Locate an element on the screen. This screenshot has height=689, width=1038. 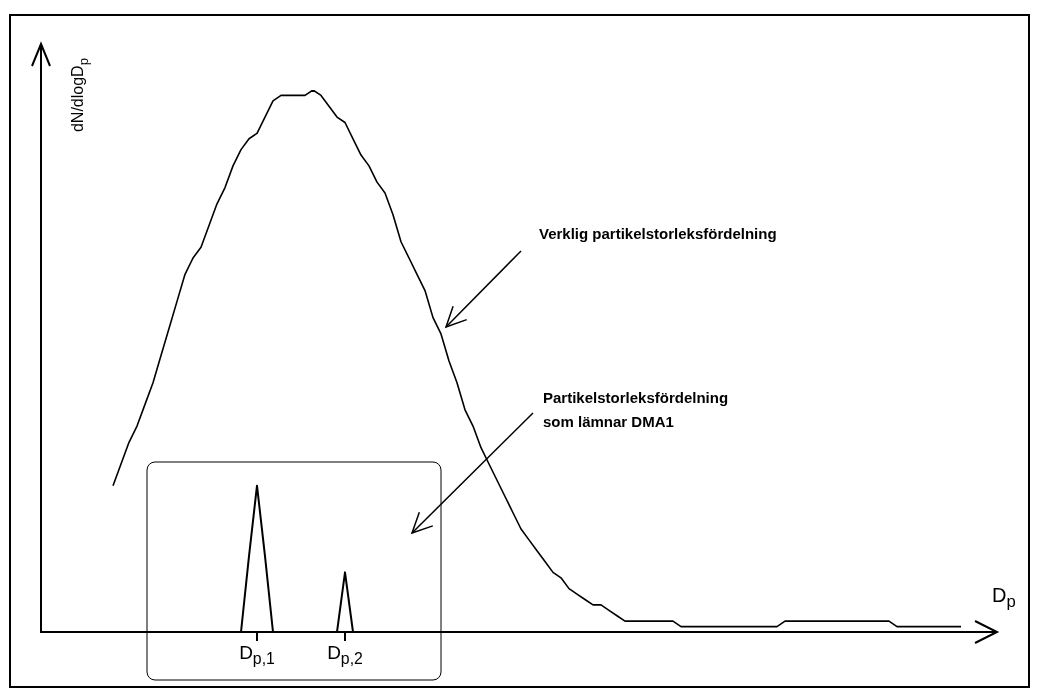
annotation: Partikelstorleksfördelning som lämnar DMA1 is located at coordinates (636, 410).